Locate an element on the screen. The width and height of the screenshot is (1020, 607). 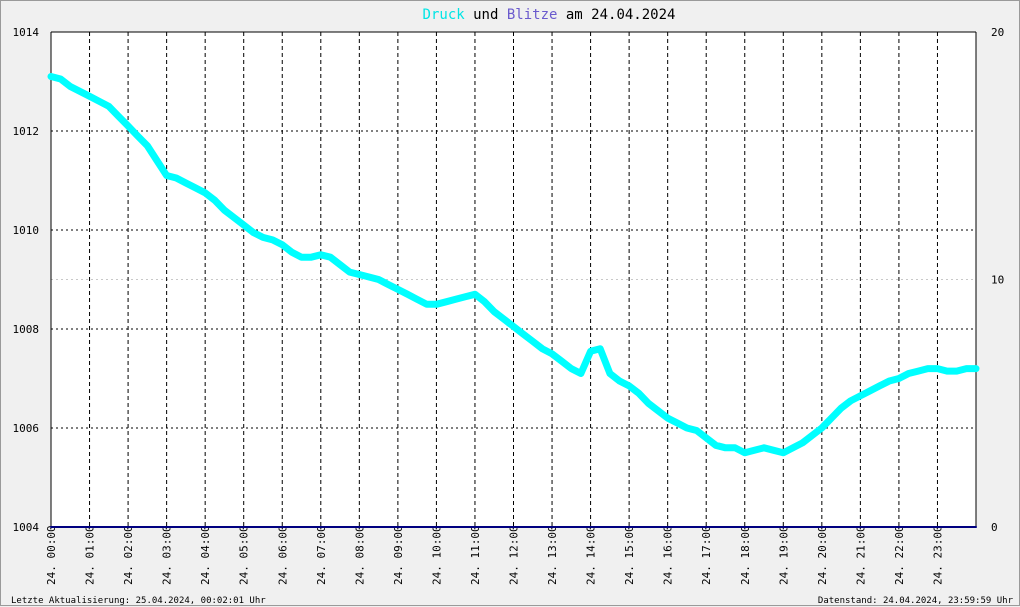
x-tick-label: 24. 09:00 is located at coordinates (398, 555).